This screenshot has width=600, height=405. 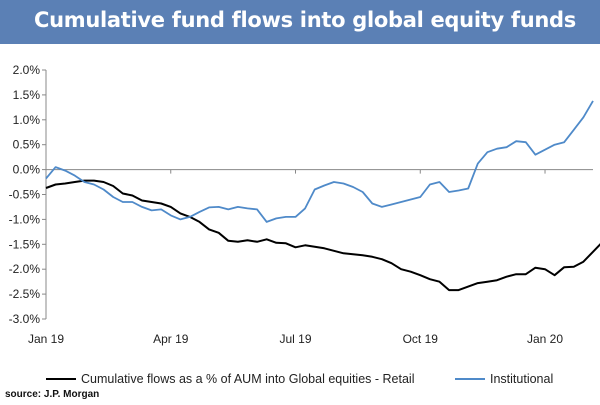 I want to click on source-note: source: J.P. Morgan, so click(x=52, y=394).